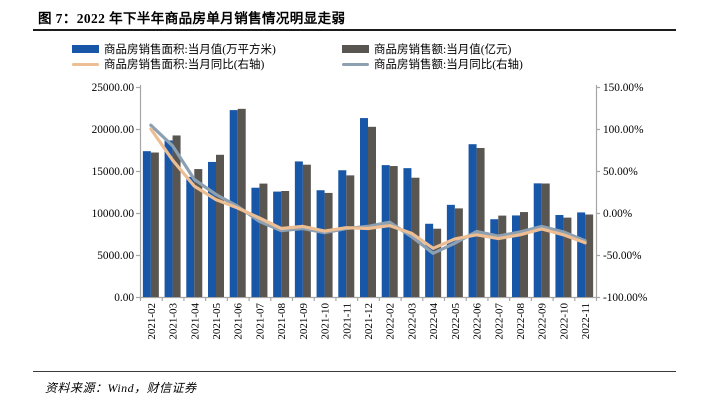 The image size is (708, 404). Describe the element at coordinates (448, 65) in the screenshot. I see `legend-label-sales-value-yoy: 商品房销售额:当月同比(右轴)` at that location.